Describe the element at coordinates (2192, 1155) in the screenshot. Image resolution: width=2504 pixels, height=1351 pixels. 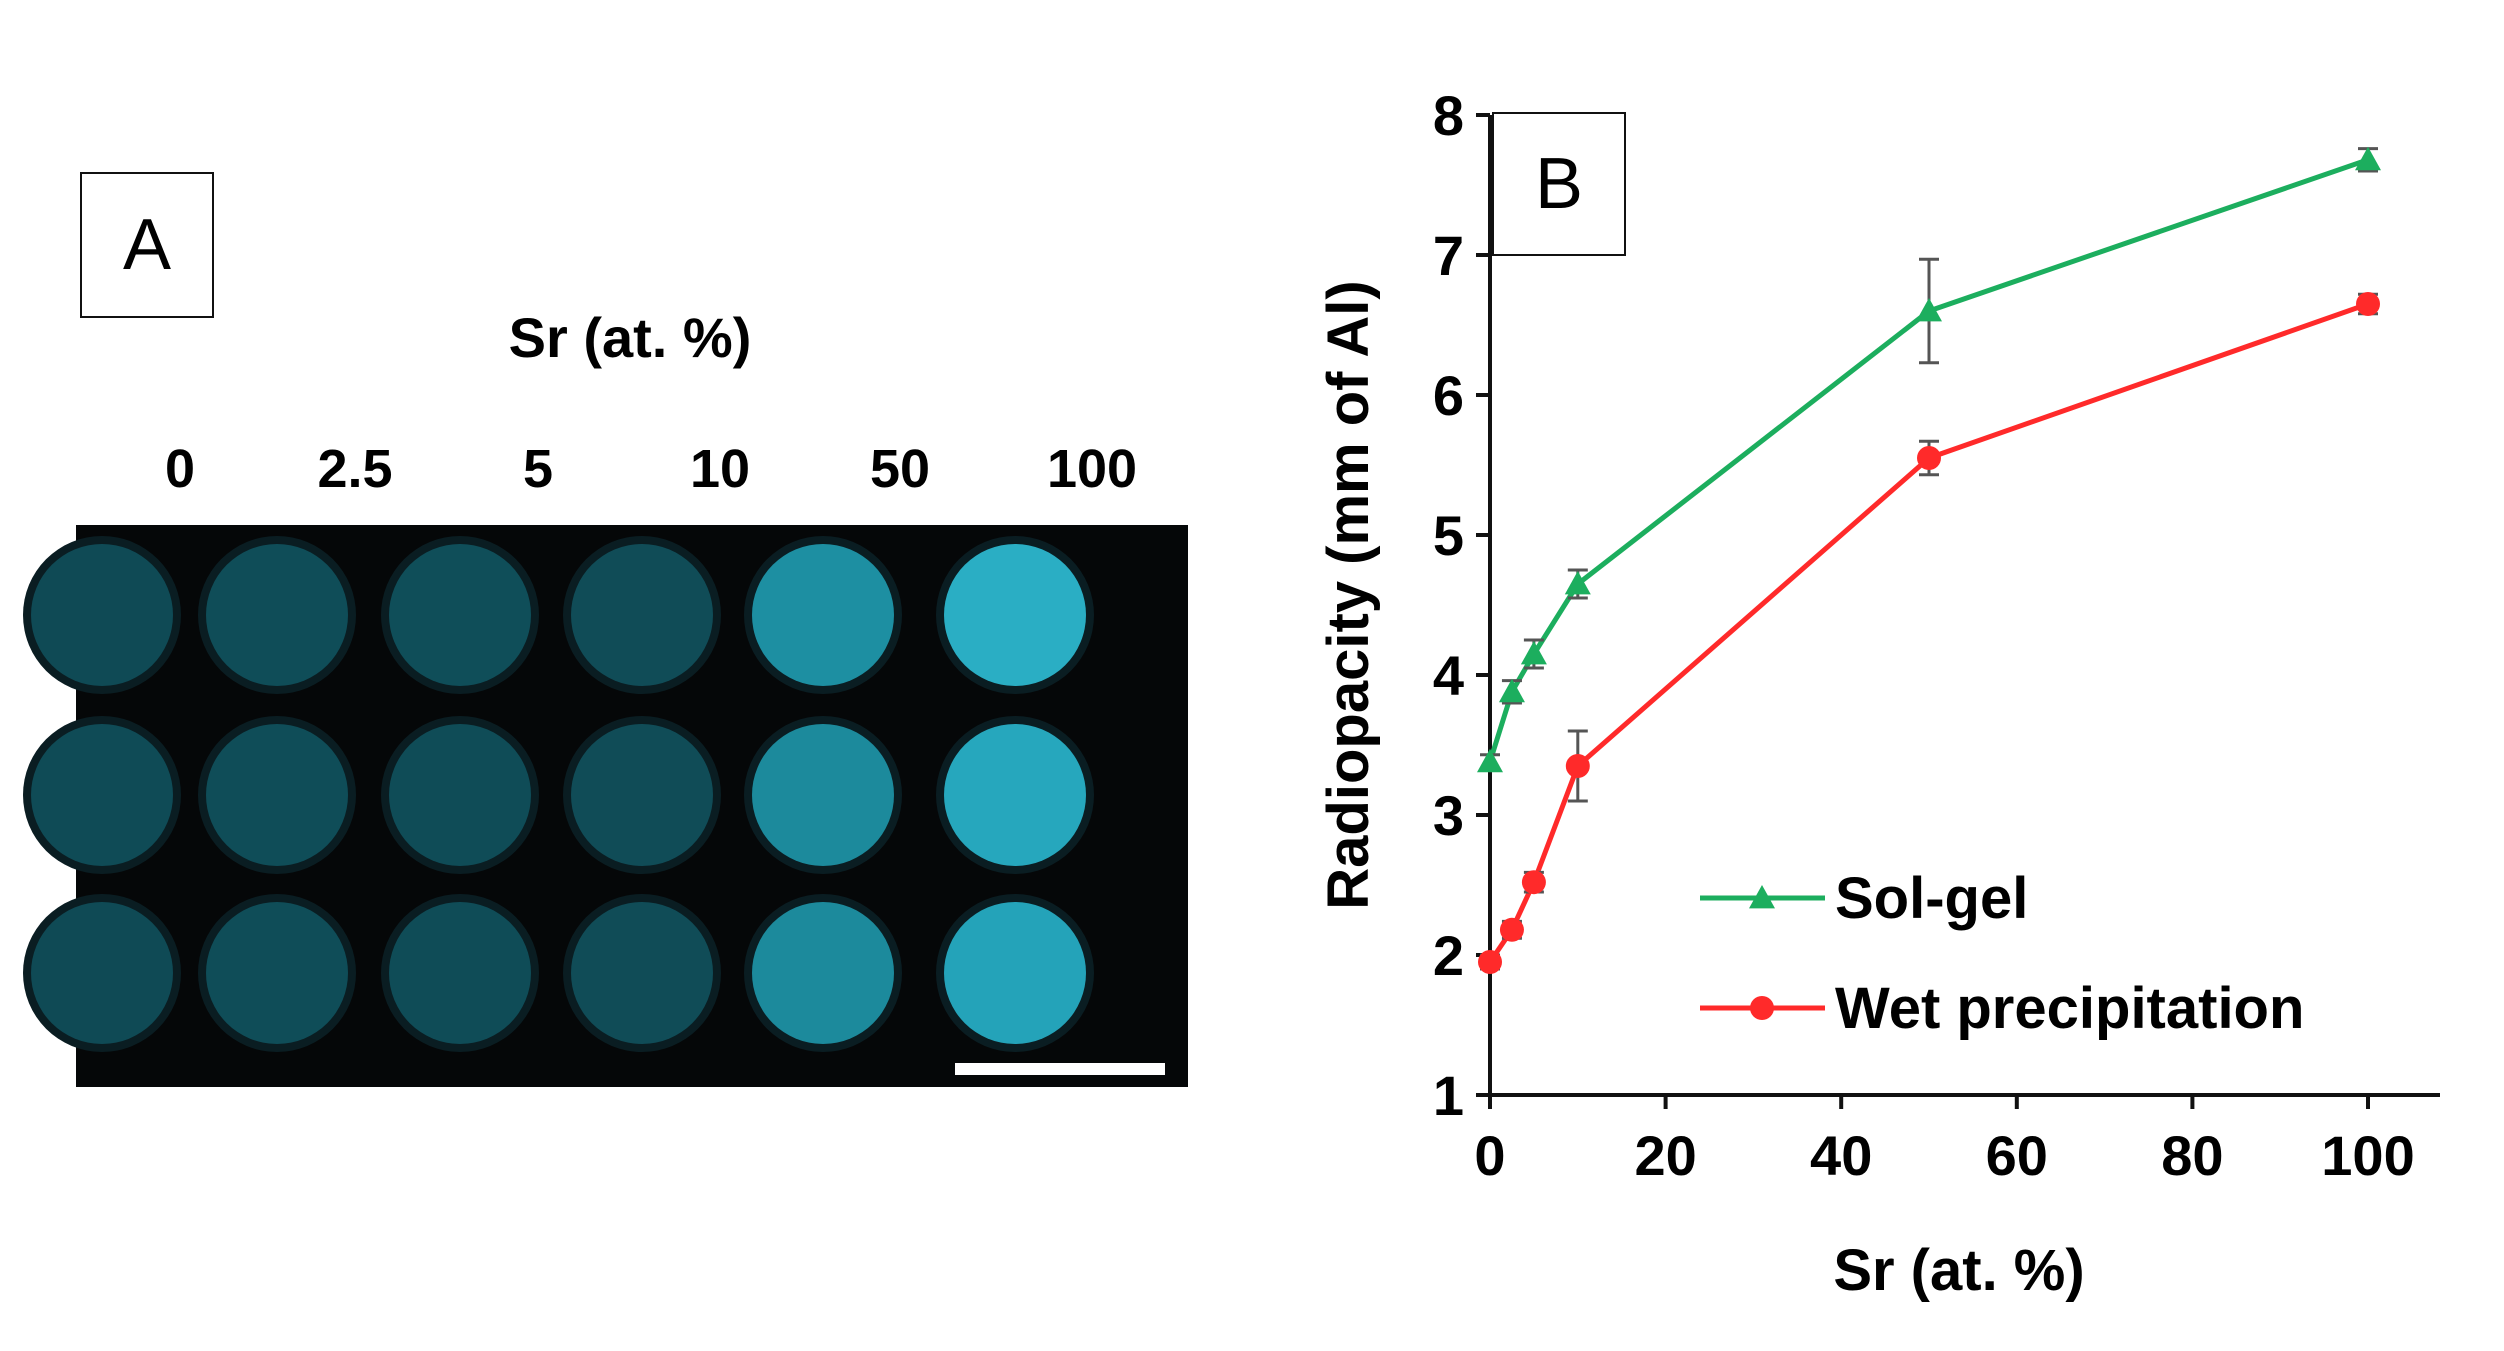
I see `x-tick-label: 80` at that location.